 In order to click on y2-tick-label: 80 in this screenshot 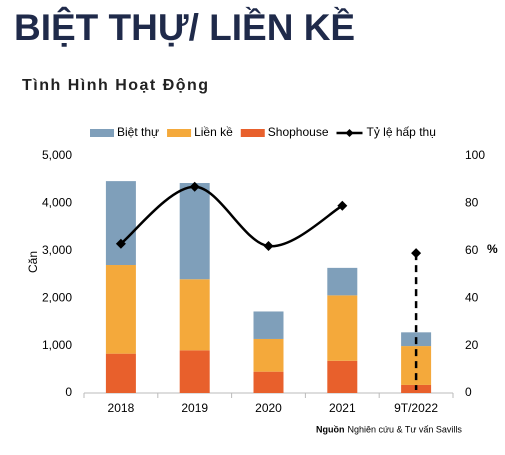, I will do `click(472, 203)`.